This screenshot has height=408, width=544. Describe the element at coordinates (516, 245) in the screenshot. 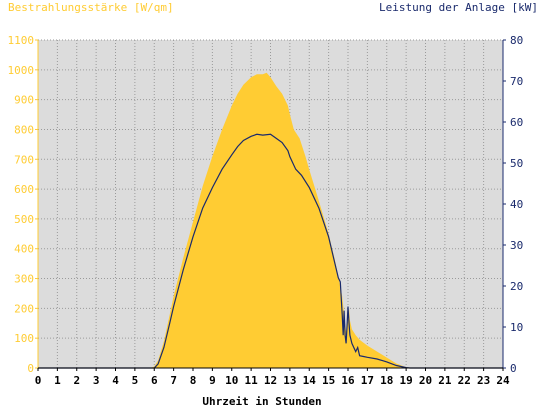

I see `right-tick-label: 30` at that location.